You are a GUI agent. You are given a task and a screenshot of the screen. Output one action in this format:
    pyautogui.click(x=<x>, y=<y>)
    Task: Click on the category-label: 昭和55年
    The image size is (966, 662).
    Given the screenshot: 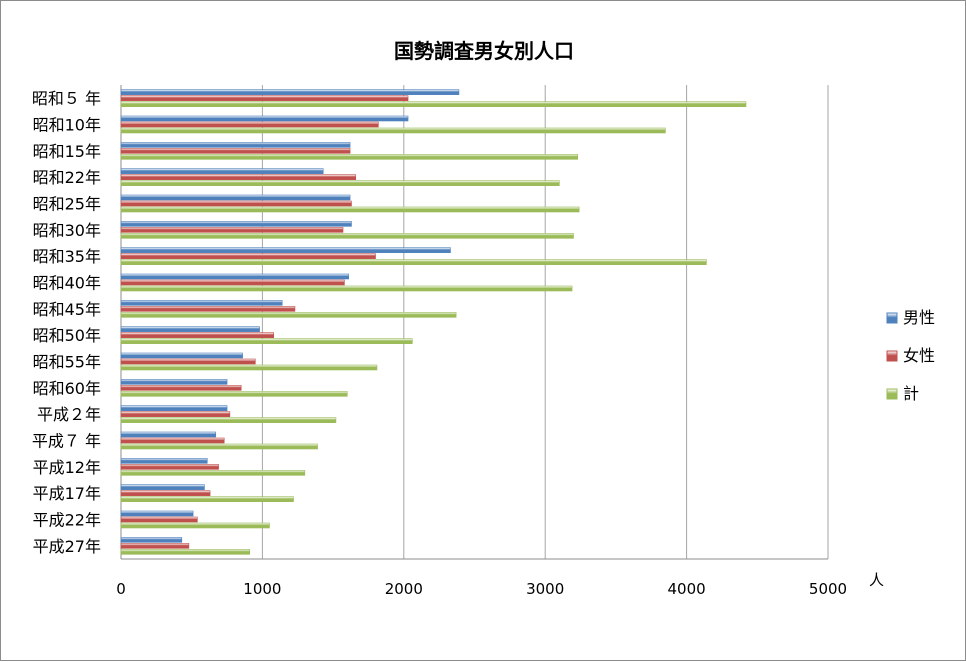 What is the action you would take?
    pyautogui.click(x=67, y=362)
    